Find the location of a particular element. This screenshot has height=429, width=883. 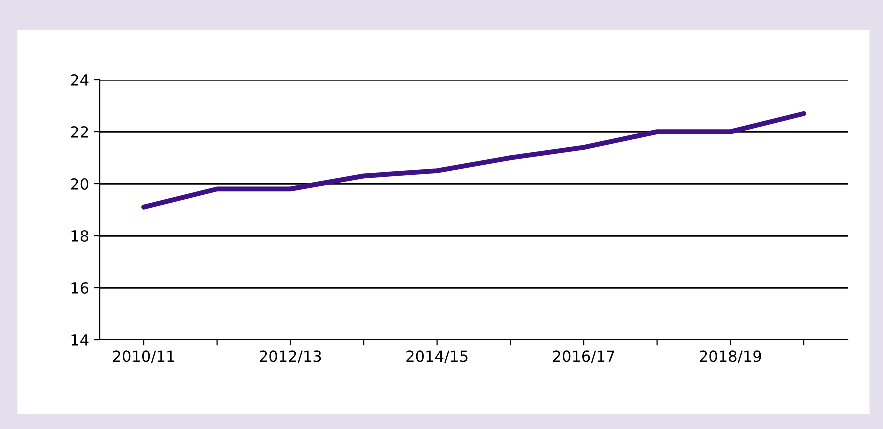

y-tick-label: 16 is located at coordinates (80, 288).